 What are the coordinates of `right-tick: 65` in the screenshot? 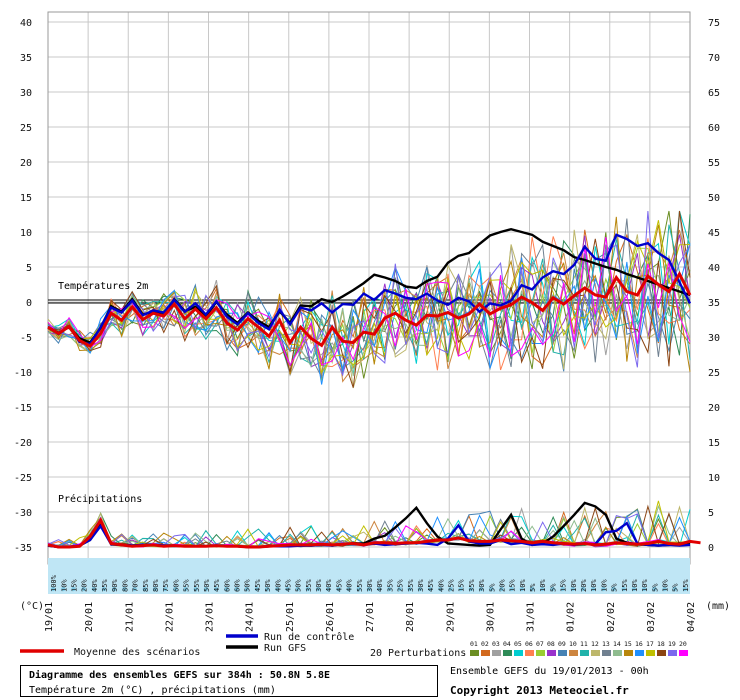 It's located at (714, 93).